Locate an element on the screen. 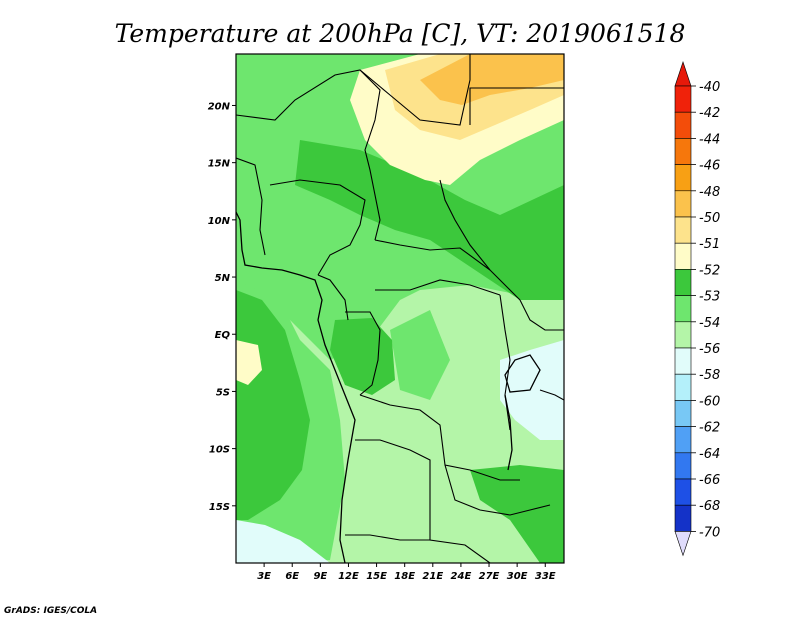 This screenshot has width=800, height=618. grads-credit: GrADS: IGES/COLA is located at coordinates (50, 611).